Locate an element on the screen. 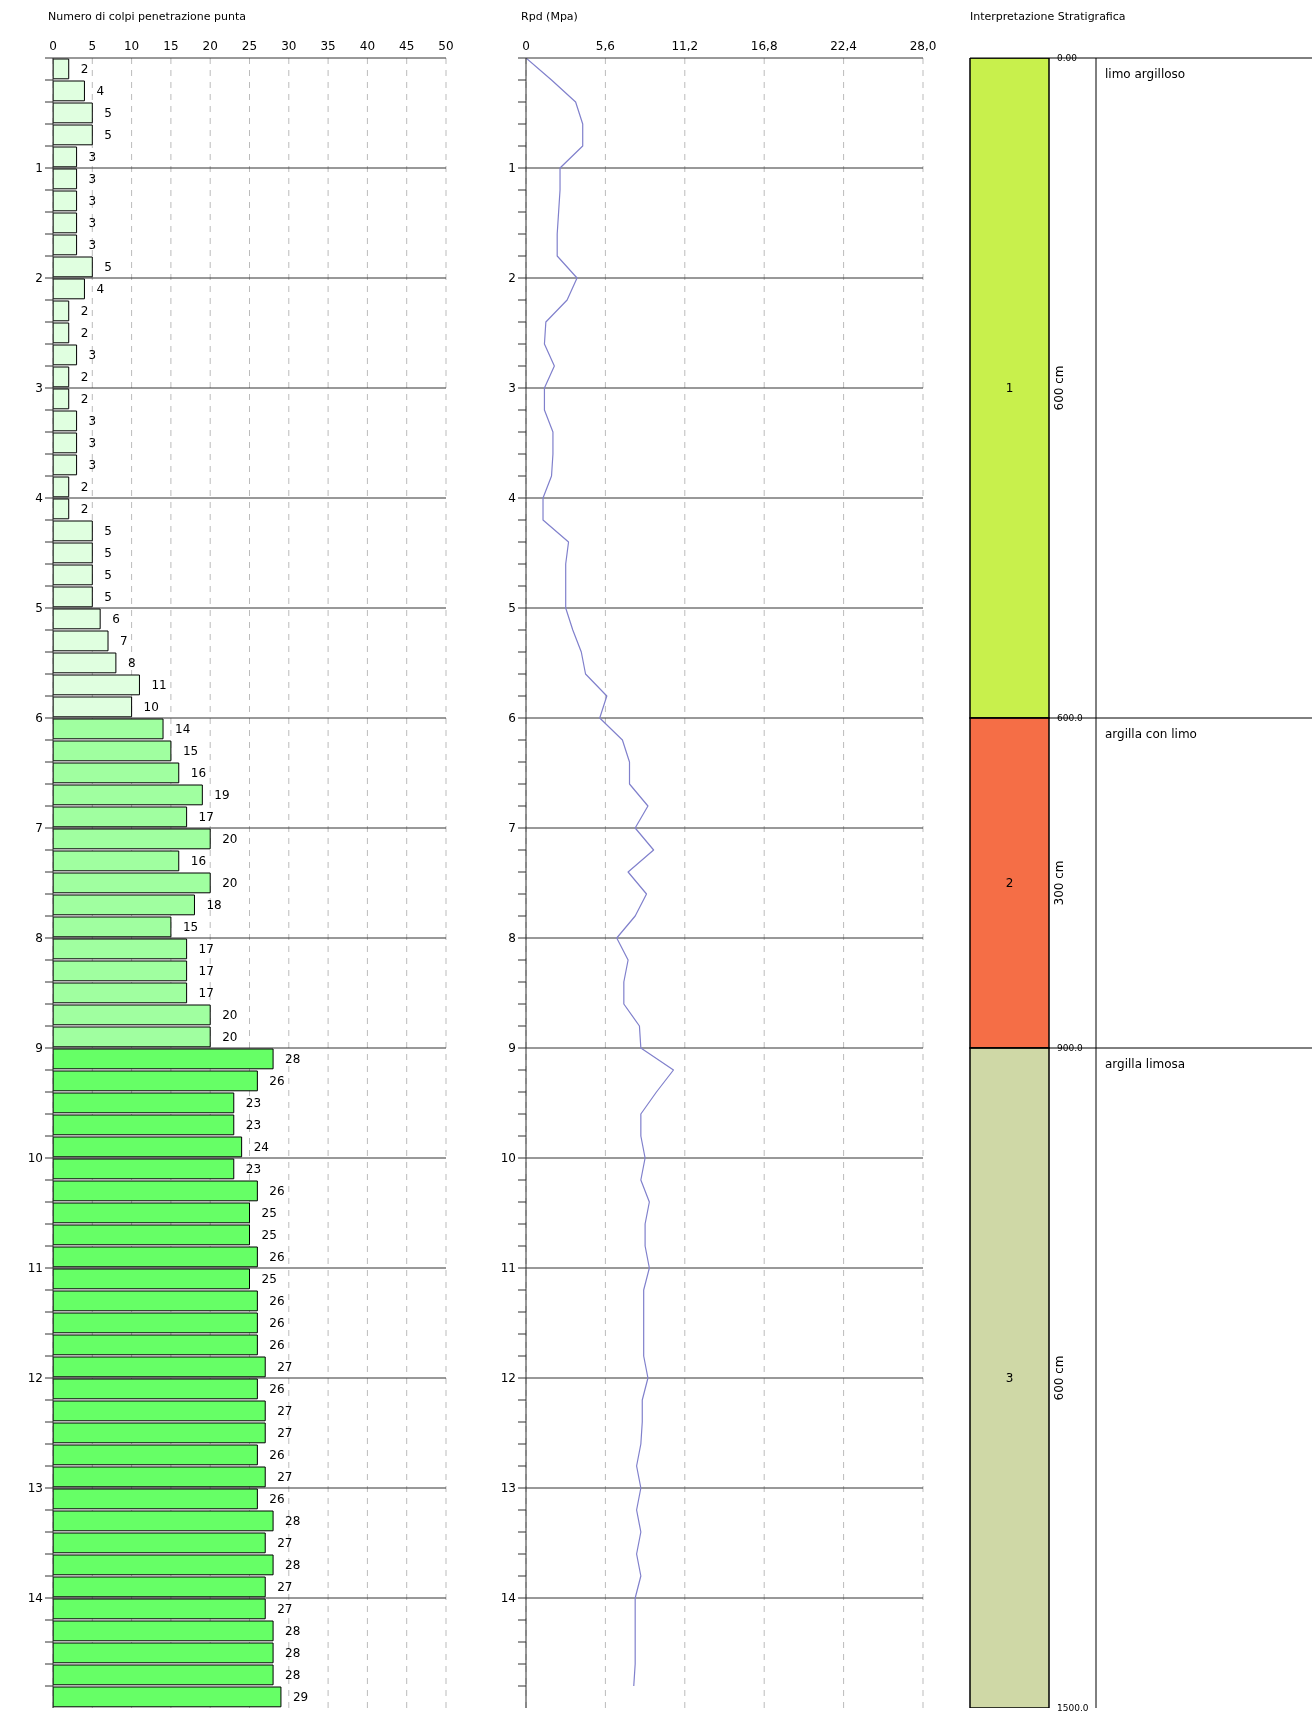  data-label: 300 cm is located at coordinates (1059, 883).